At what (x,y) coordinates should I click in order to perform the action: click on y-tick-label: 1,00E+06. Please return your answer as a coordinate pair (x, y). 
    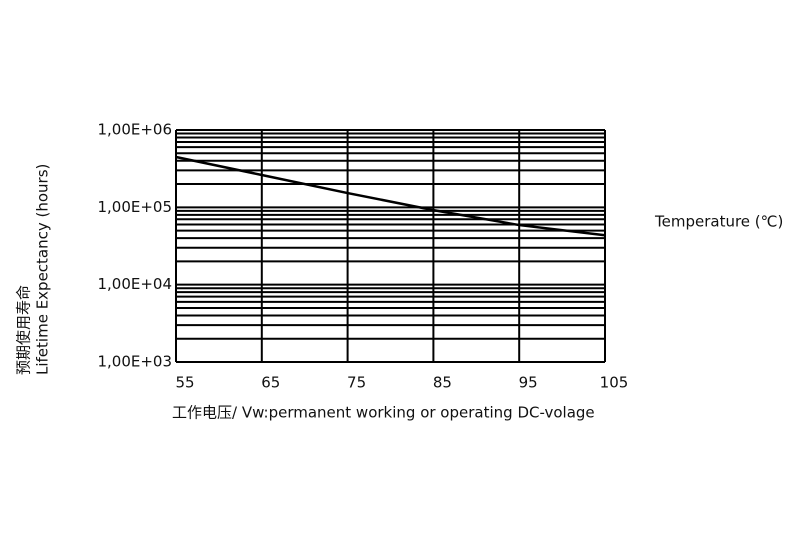
    Looking at the image, I should click on (134, 130).